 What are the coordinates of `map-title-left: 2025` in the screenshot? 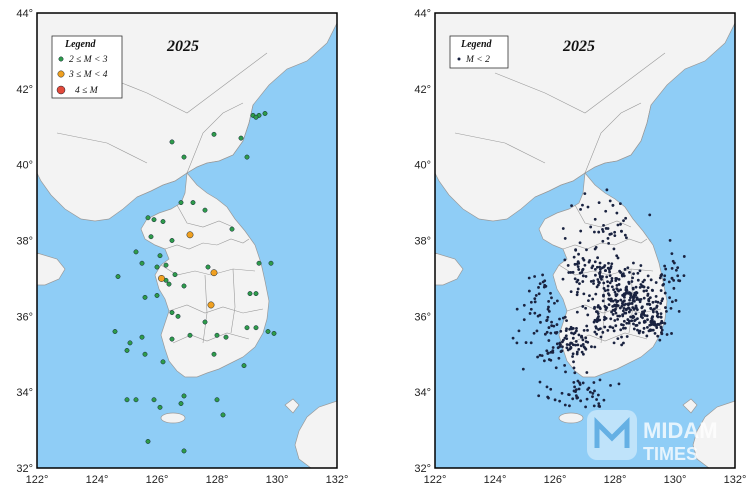 It's located at (182, 46).